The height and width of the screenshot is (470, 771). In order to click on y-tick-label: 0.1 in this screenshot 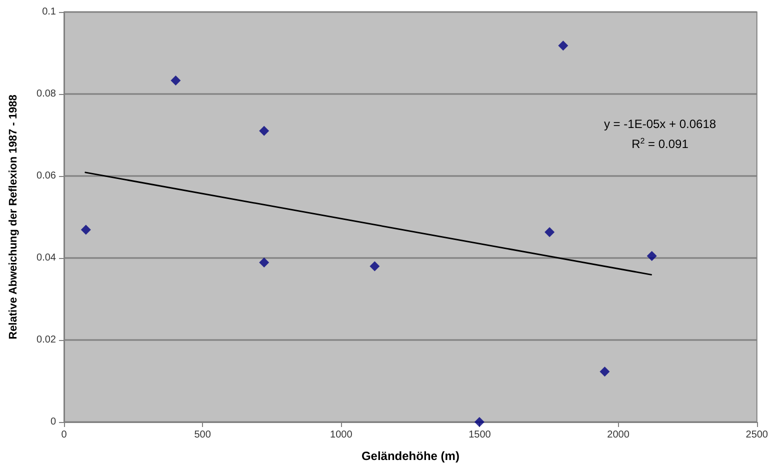, I will do `click(49, 12)`.